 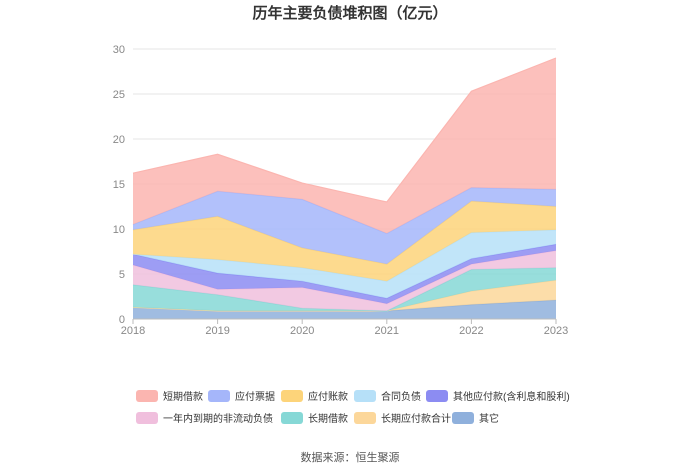 What do you see at coordinates (255, 397) in the screenshot?
I see `legend-label: 应付票据` at bounding box center [255, 397].